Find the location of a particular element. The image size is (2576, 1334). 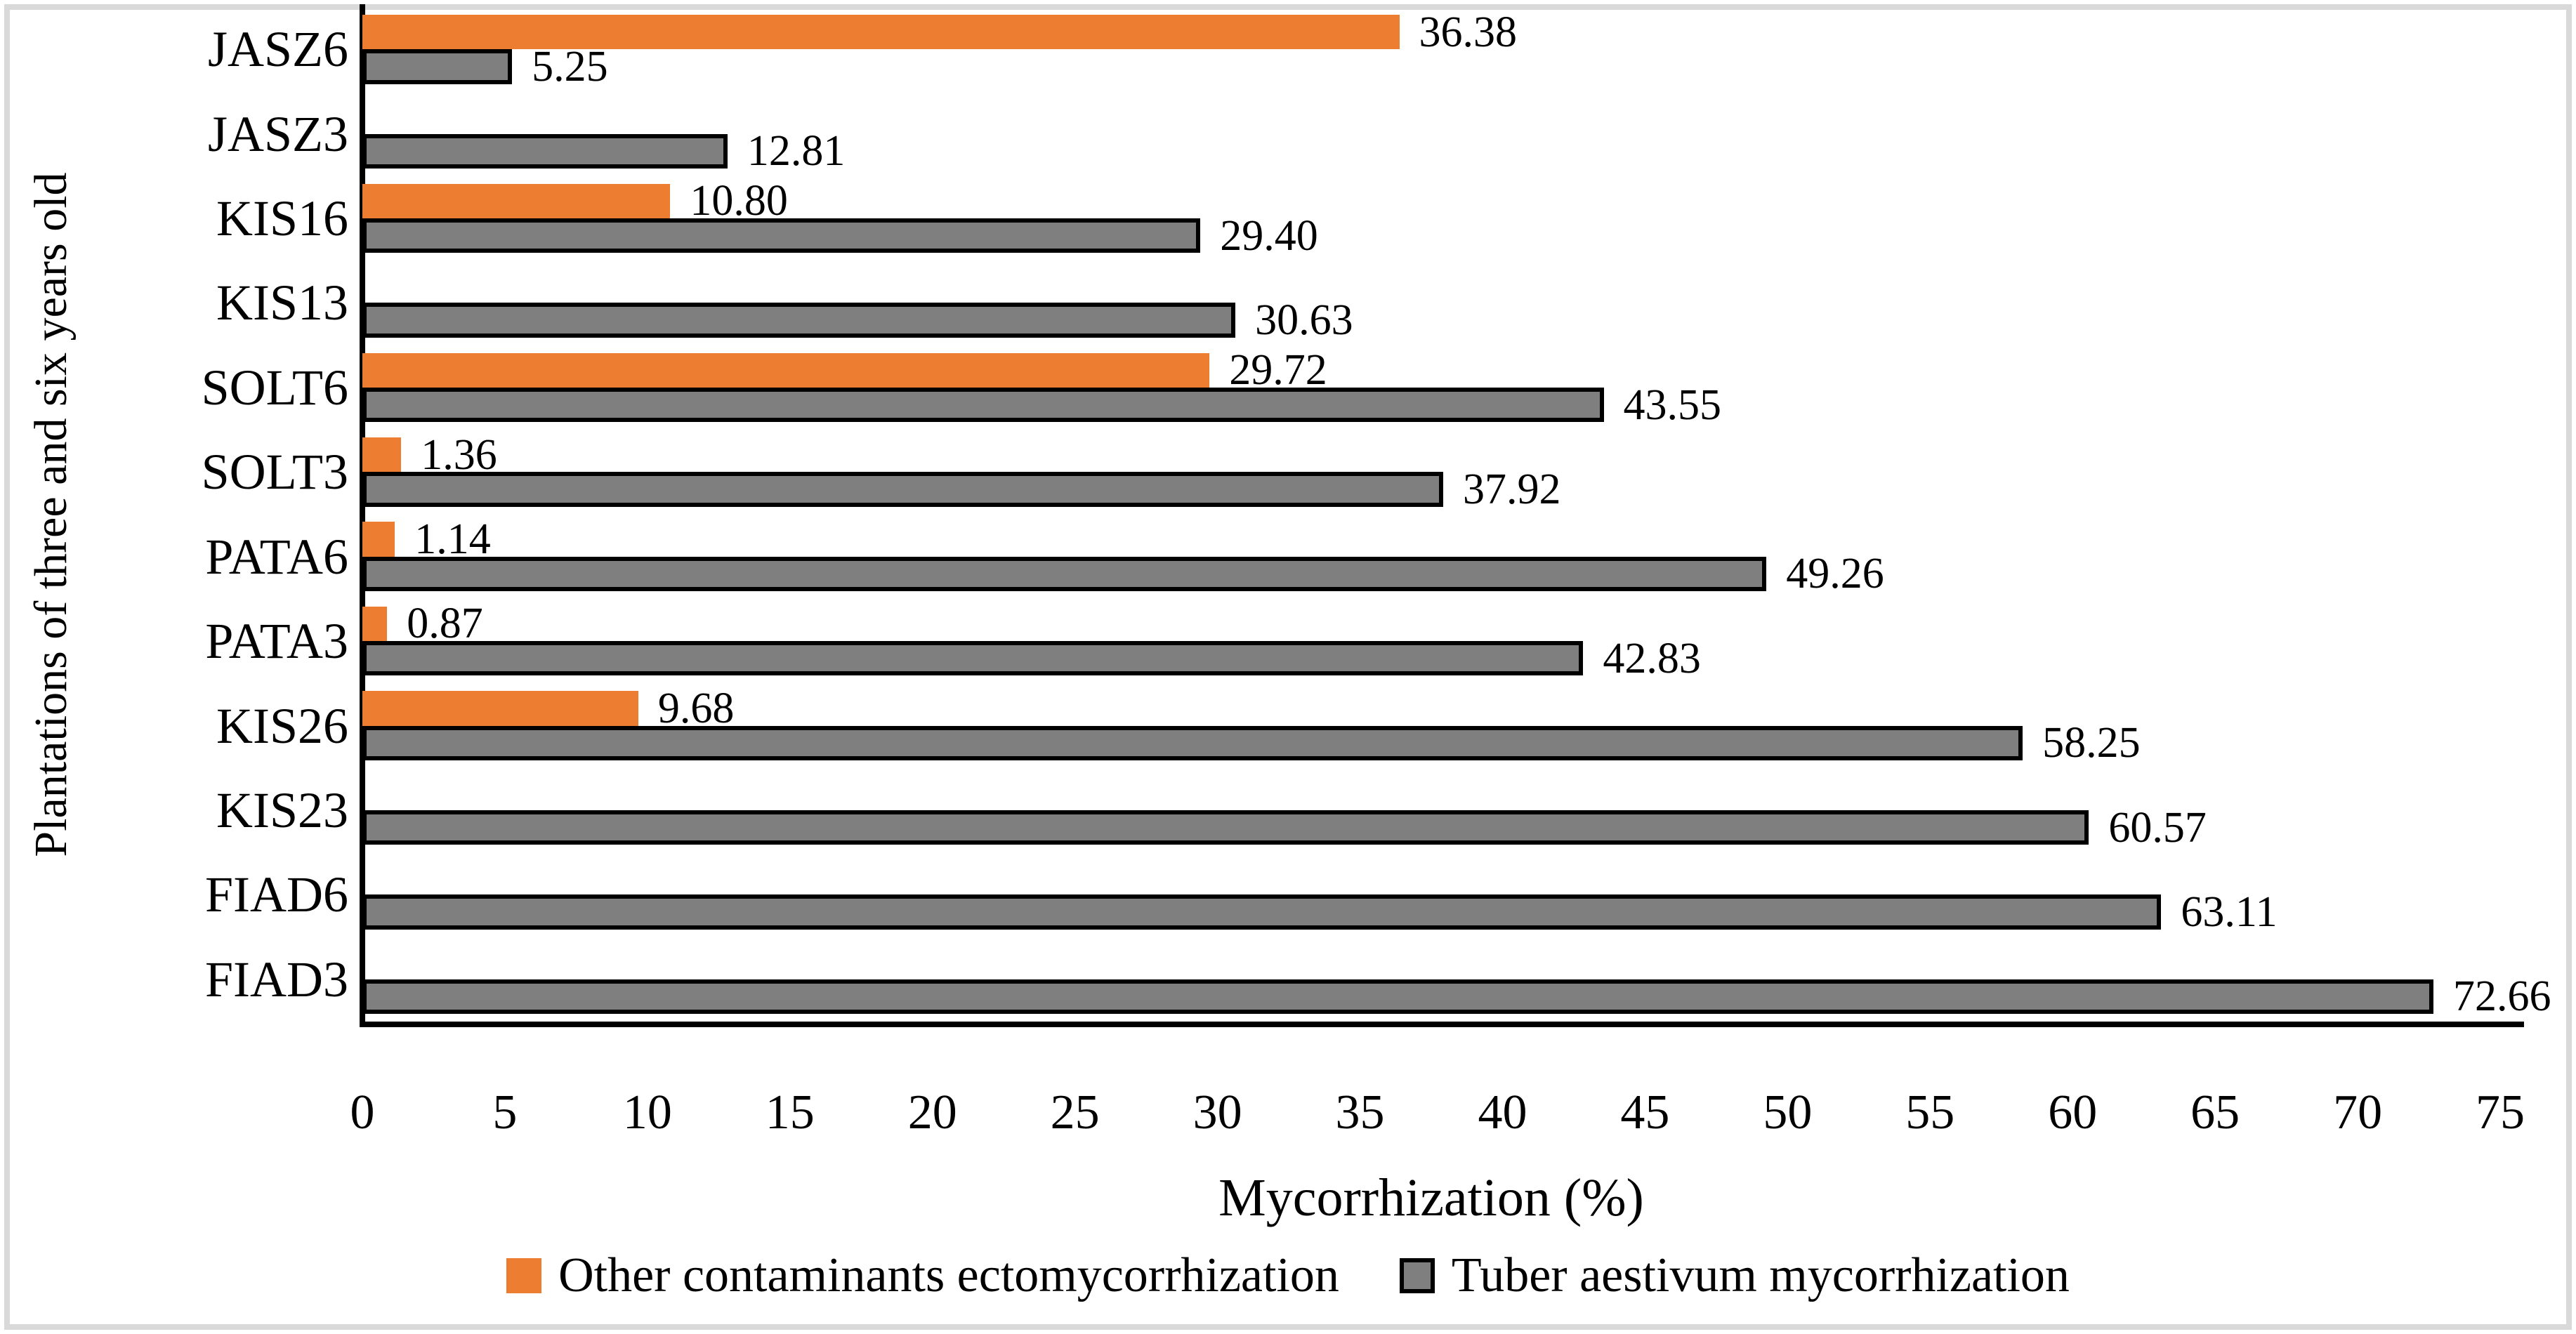

bar-value-label: 58.25 is located at coordinates (2091, 743).